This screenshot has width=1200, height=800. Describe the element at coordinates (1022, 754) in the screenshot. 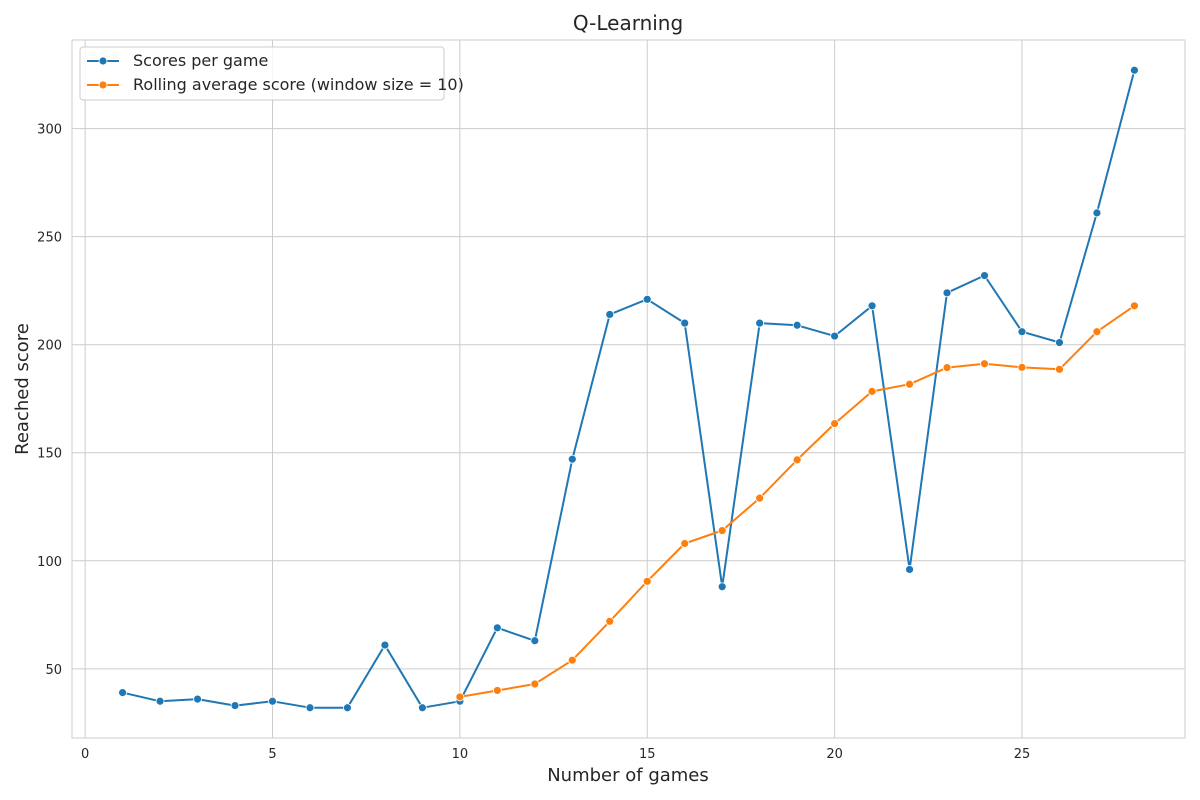

I see `x-tick-label: 25` at that location.